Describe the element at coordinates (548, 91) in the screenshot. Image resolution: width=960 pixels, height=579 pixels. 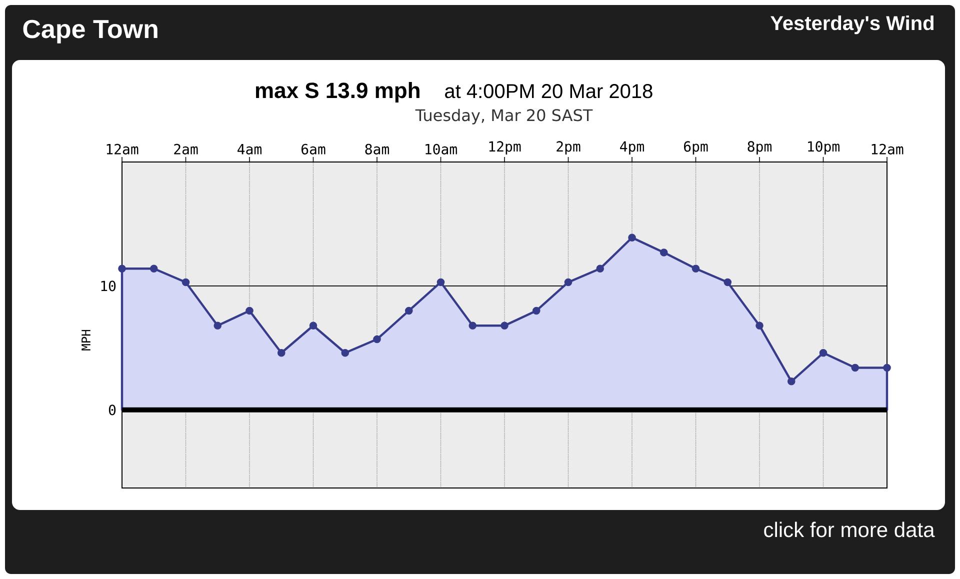
I see `text: at 4:00PM 20 Mar 2018` at that location.